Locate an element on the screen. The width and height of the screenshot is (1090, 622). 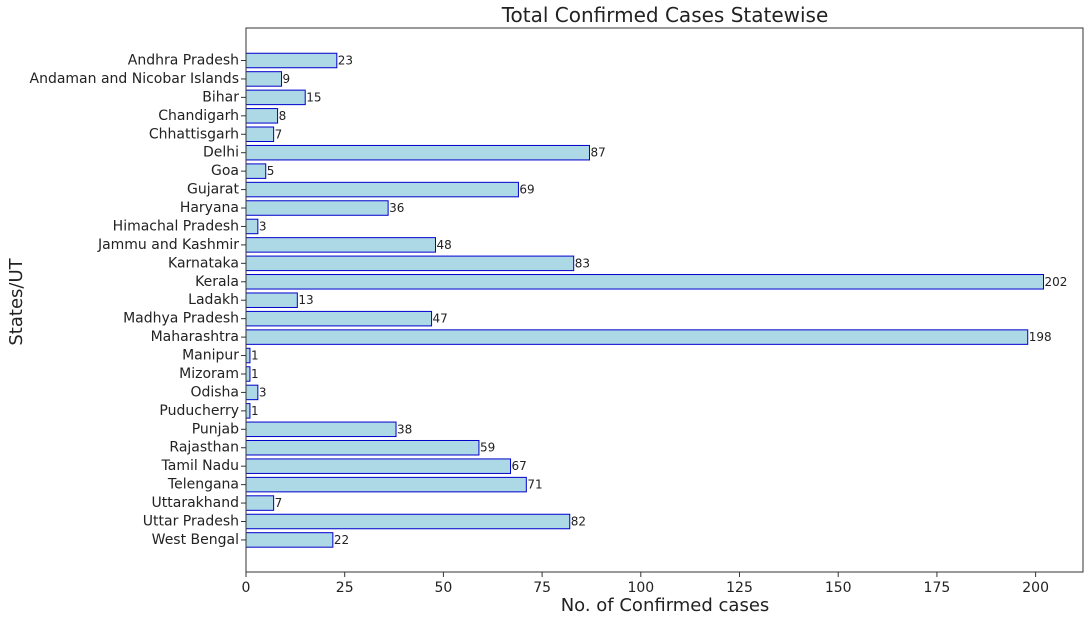
category-label: Odisha is located at coordinates (214, 392).